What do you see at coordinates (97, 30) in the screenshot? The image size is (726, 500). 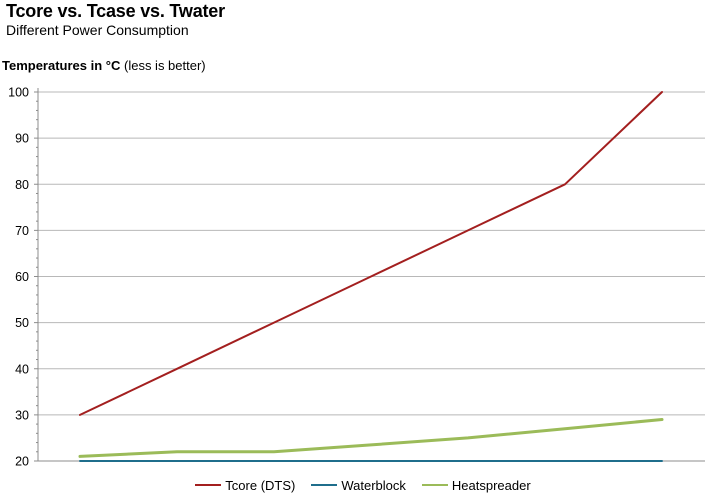 I see `chart-subtitle: Different Power Consumption` at bounding box center [97, 30].